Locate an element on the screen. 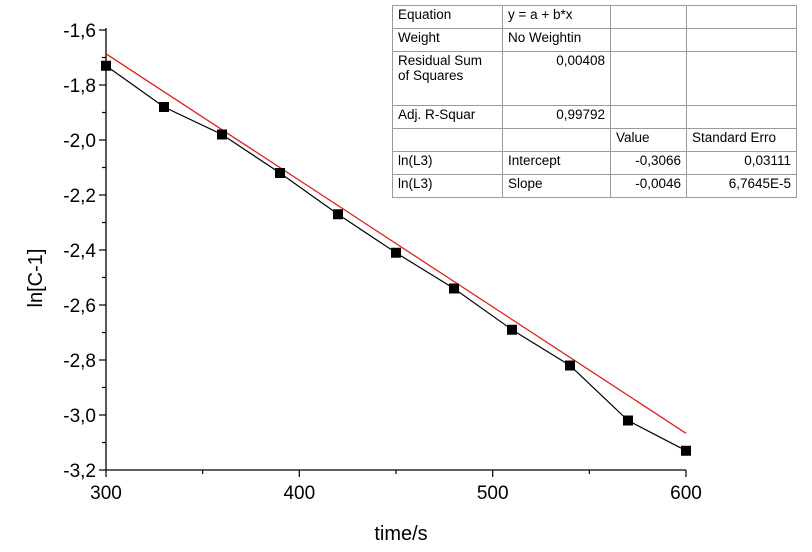 Image resolution: width=812 pixels, height=552 pixels. fit-table-row: Weight No Weightin is located at coordinates (594, 40).